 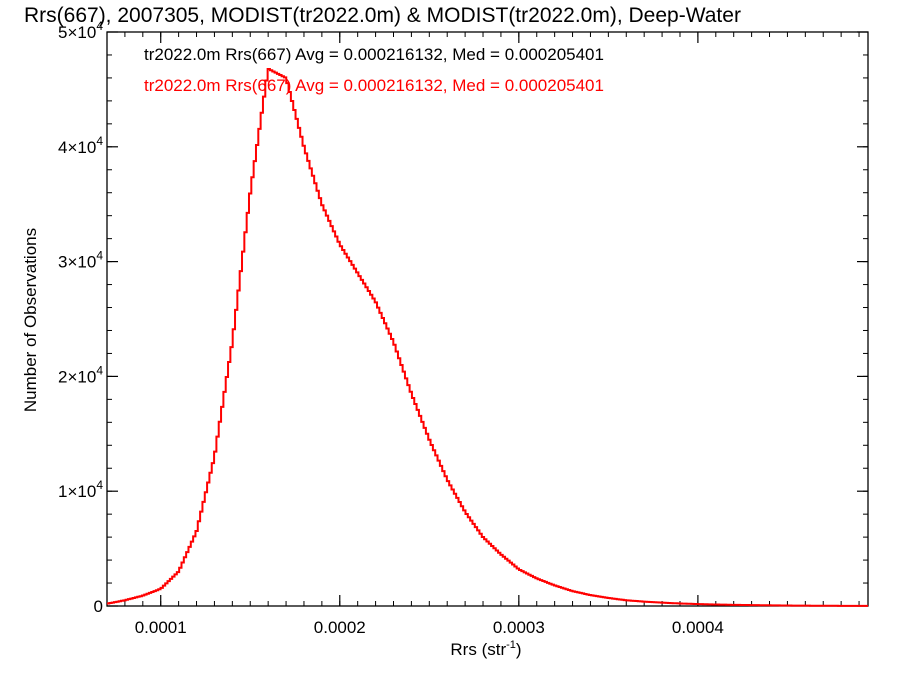 I want to click on x-tick-label: 0.0002, so click(x=340, y=627).